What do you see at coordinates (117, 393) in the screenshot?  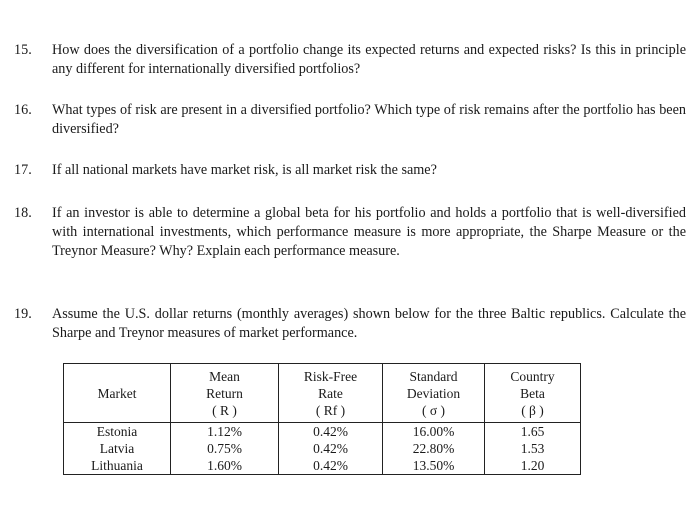 I see `header-market: Market` at bounding box center [117, 393].